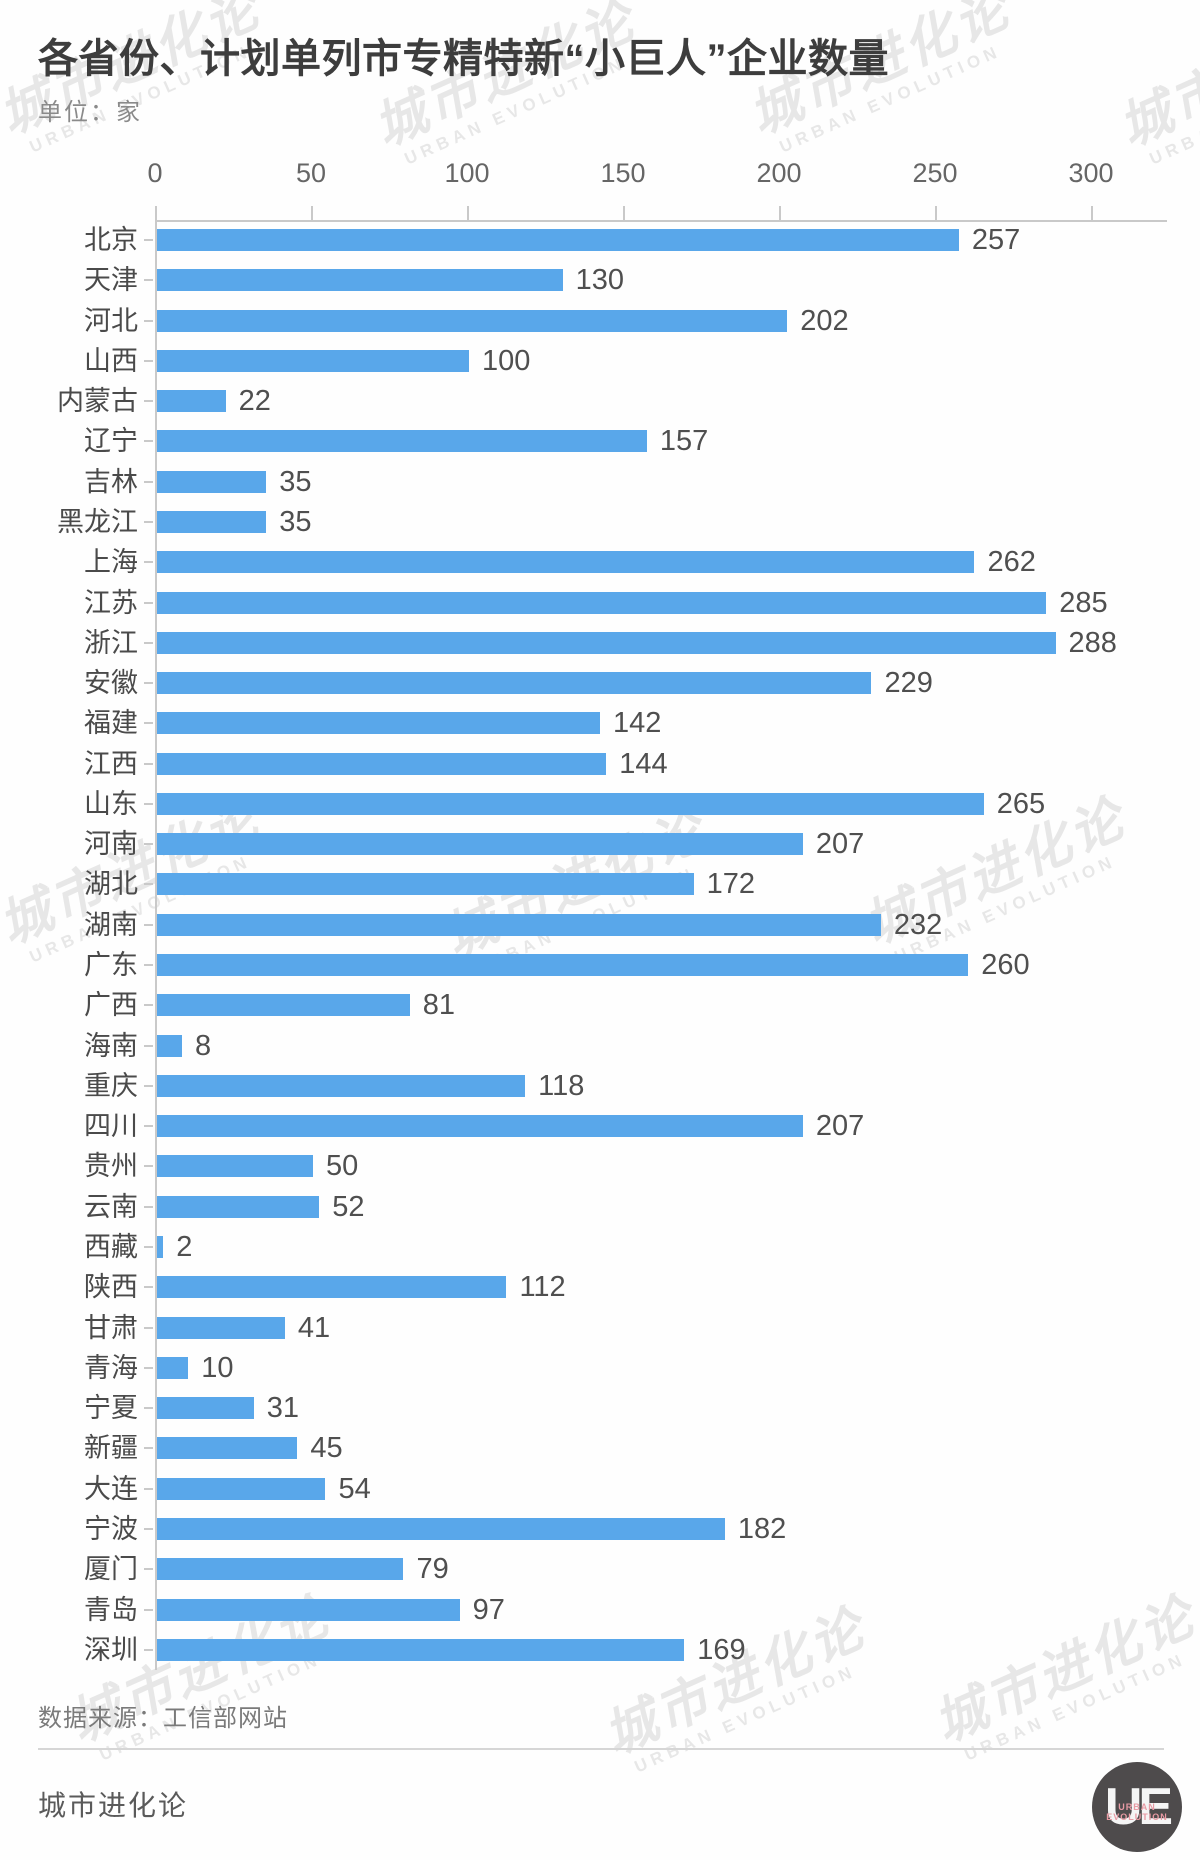 The height and width of the screenshot is (1860, 1200). What do you see at coordinates (111, 1287) in the screenshot?
I see `category-label: 陕西` at bounding box center [111, 1287].